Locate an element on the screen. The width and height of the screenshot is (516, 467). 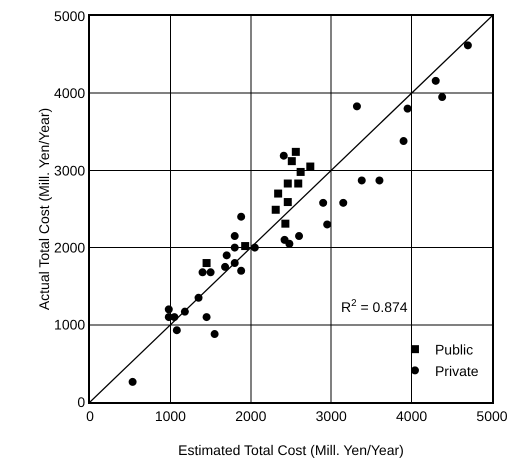
annotation: R$^{2}$ = 0.874 is located at coordinates (374, 306).